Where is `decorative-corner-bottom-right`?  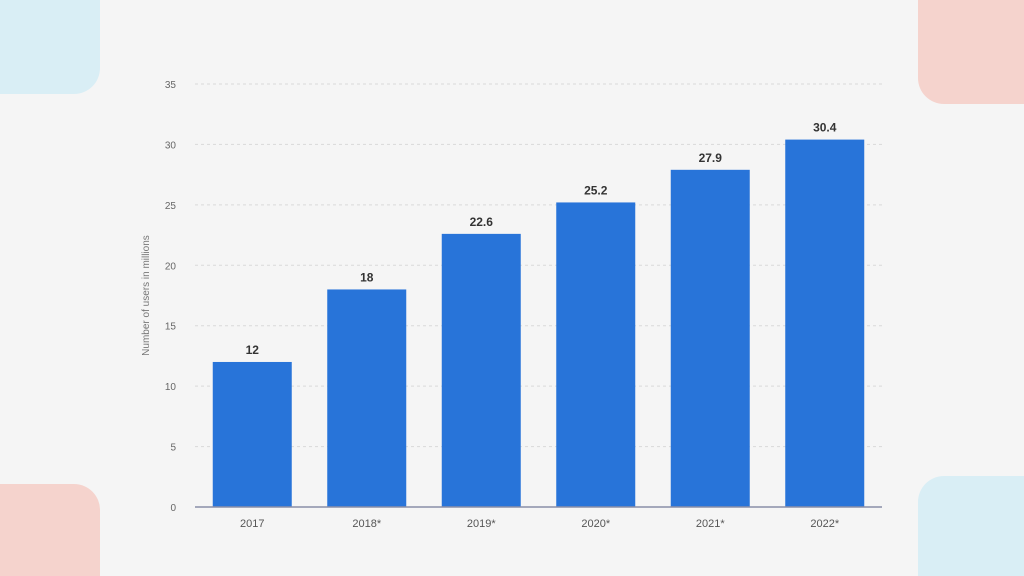 decorative-corner-bottom-right is located at coordinates (971, 526).